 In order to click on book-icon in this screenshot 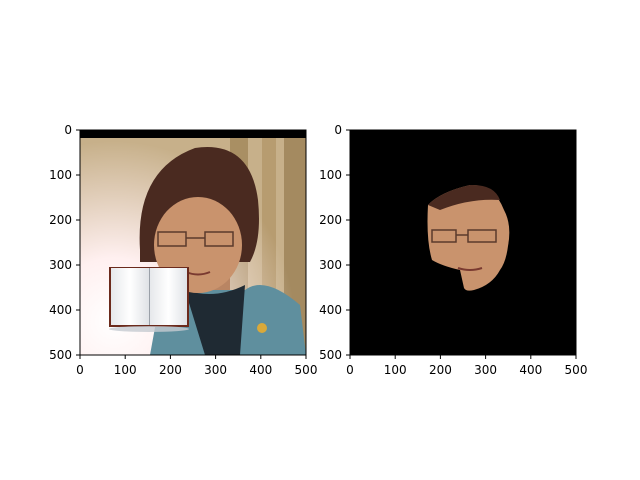, I will do `click(149, 299)`.